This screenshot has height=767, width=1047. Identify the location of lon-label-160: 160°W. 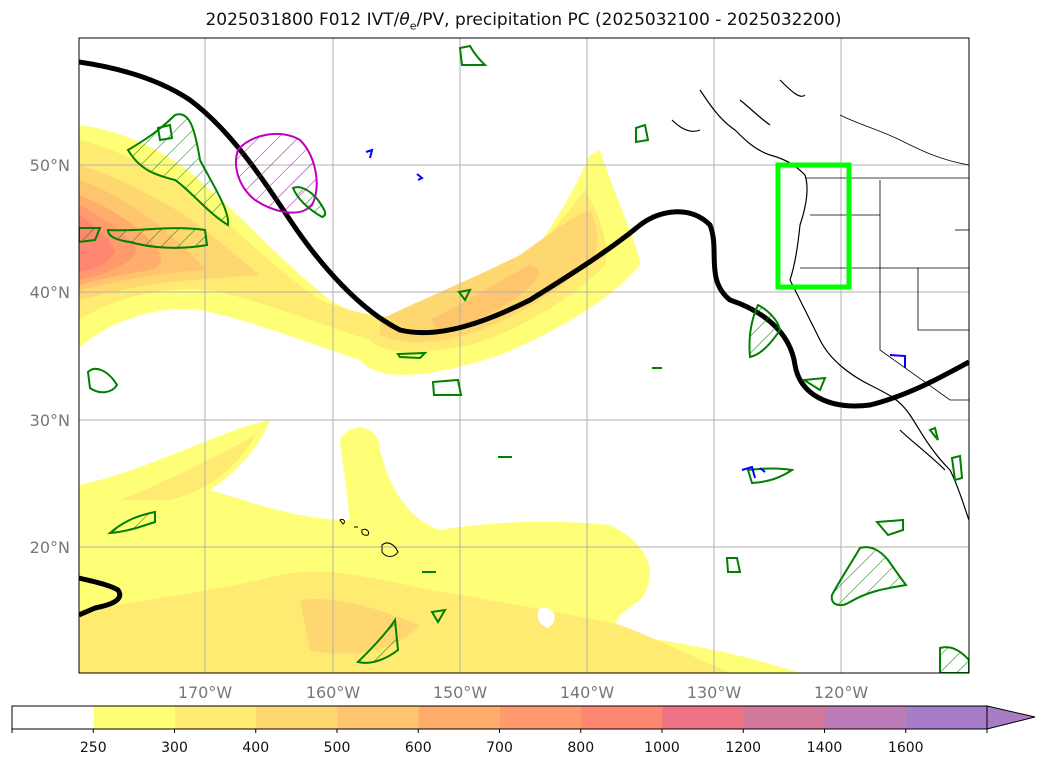
(333, 692).